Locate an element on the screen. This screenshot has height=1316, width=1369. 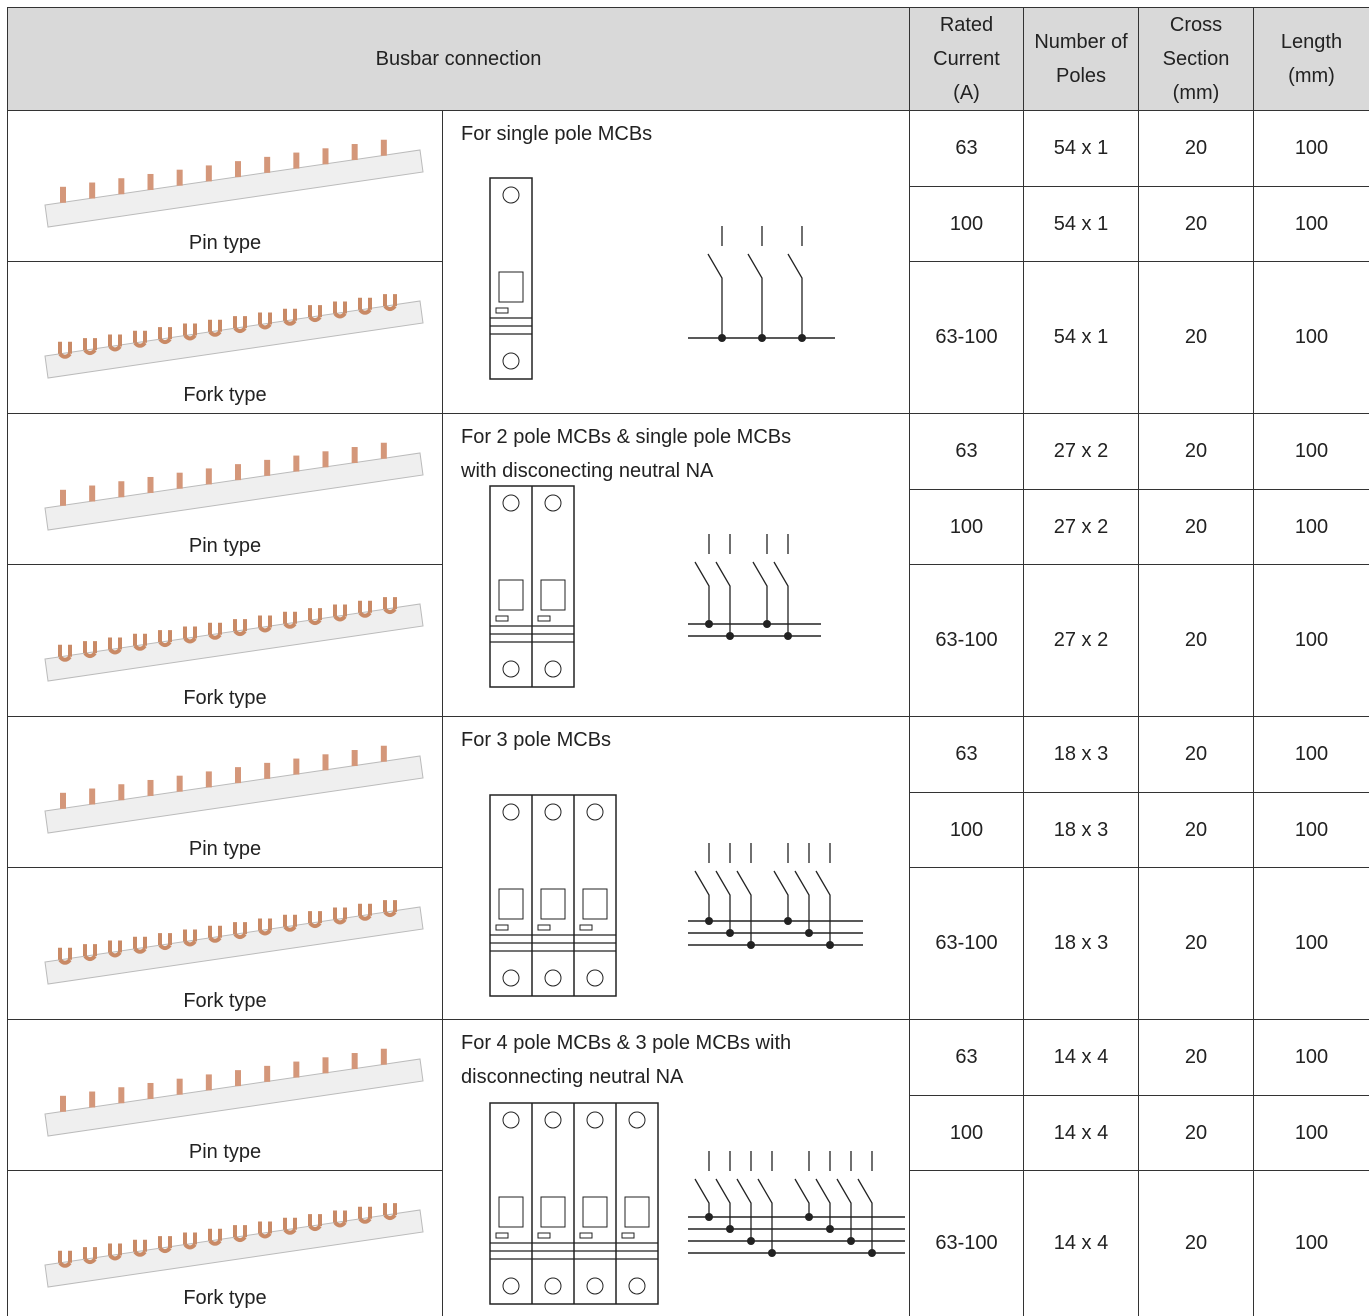
header-cell: Length (mm) is located at coordinates (1311, 58).